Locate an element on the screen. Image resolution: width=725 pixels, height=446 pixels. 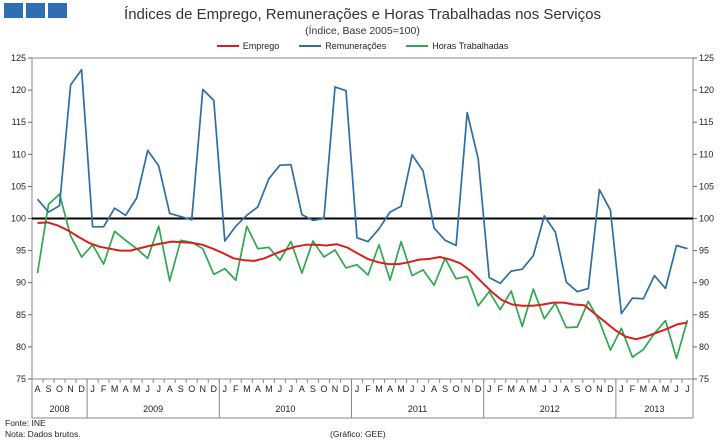
data-note: Nota: Dados brutos. is located at coordinates (43, 434).